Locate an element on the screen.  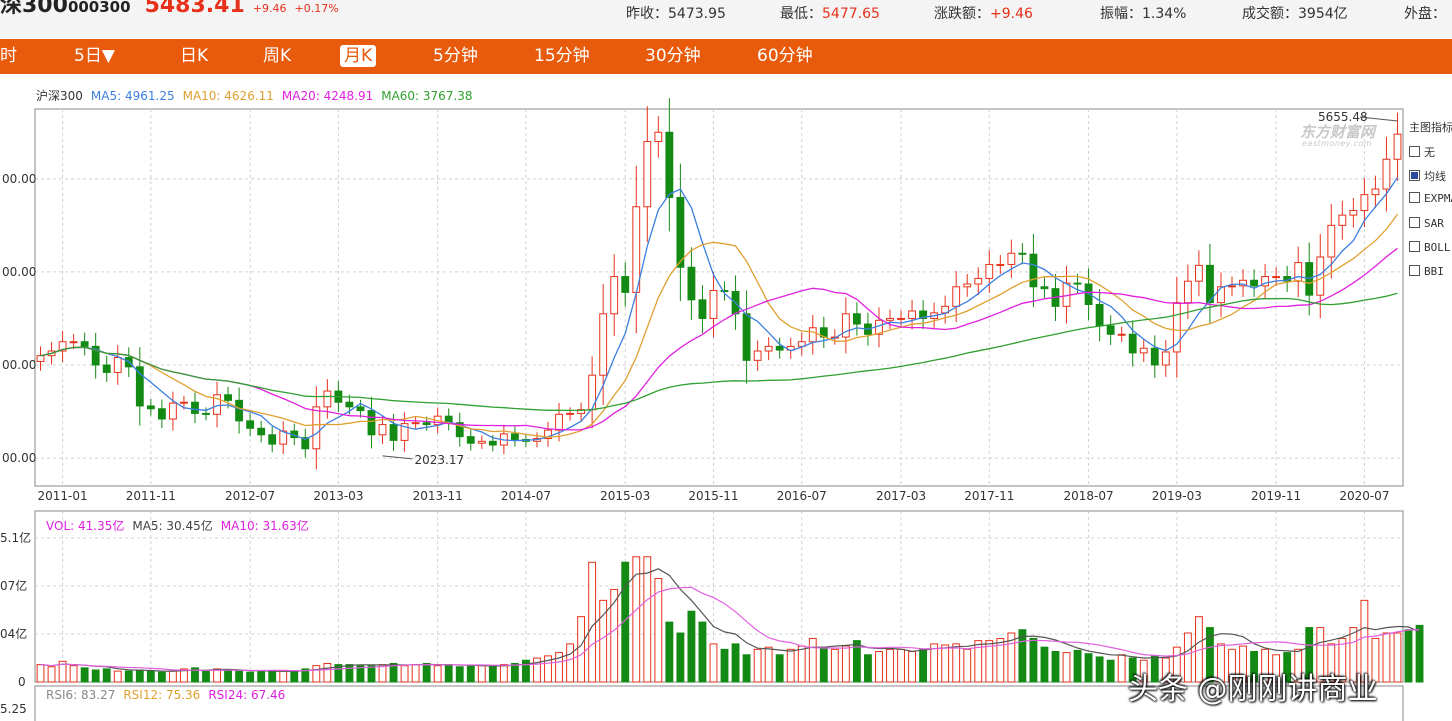
tab-daily-k: 日K is located at coordinates (194, 56).